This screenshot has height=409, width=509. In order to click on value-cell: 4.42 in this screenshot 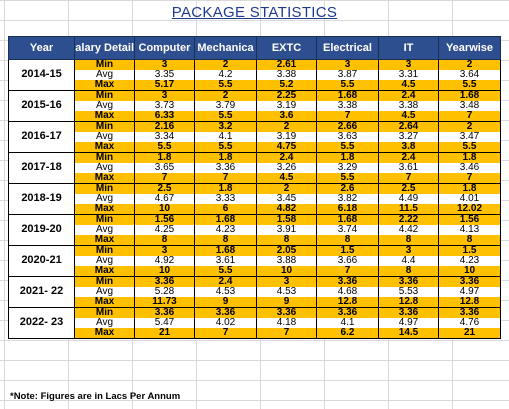, I will do `click(408, 230)`.